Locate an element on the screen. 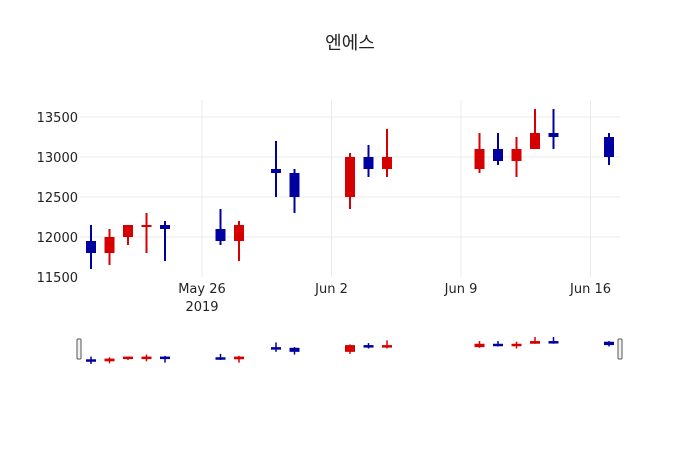 This screenshot has width=700, height=450. range-slider is located at coordinates (349, 350).